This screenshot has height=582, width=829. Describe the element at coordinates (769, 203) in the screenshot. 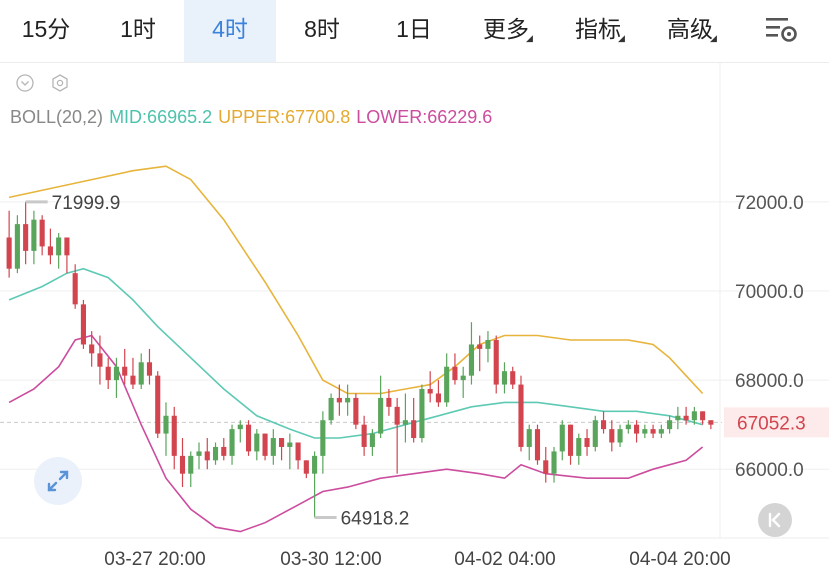

I see `y-tick-label: 72000.0` at that location.